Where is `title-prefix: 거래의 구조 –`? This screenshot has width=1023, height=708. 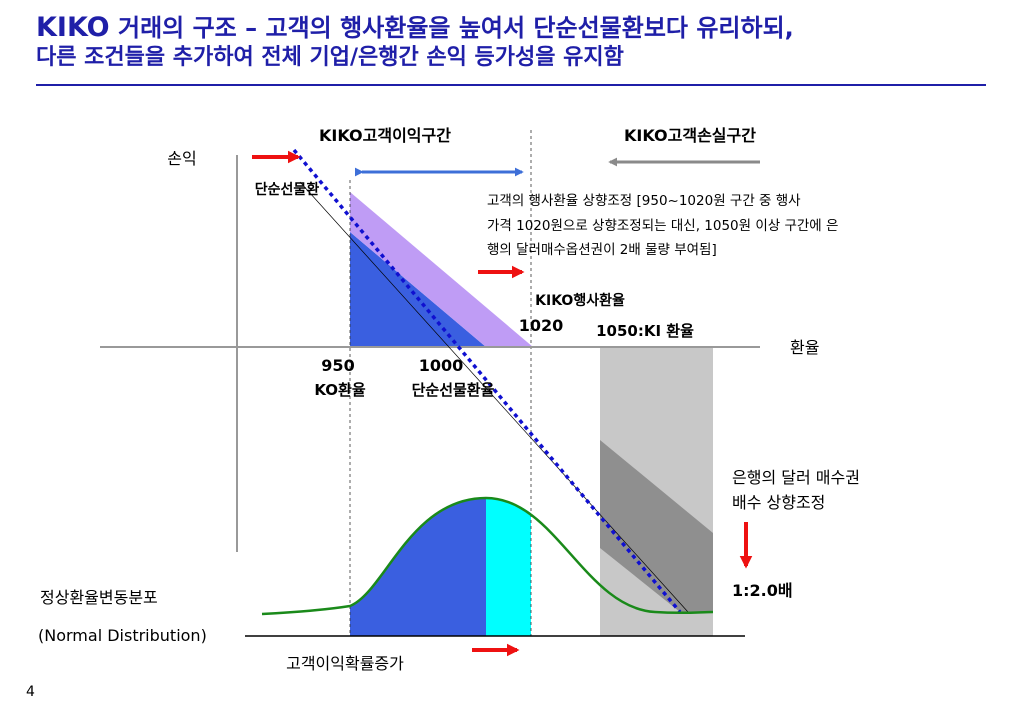 title-prefix: 거래의 구조 – is located at coordinates (188, 28).